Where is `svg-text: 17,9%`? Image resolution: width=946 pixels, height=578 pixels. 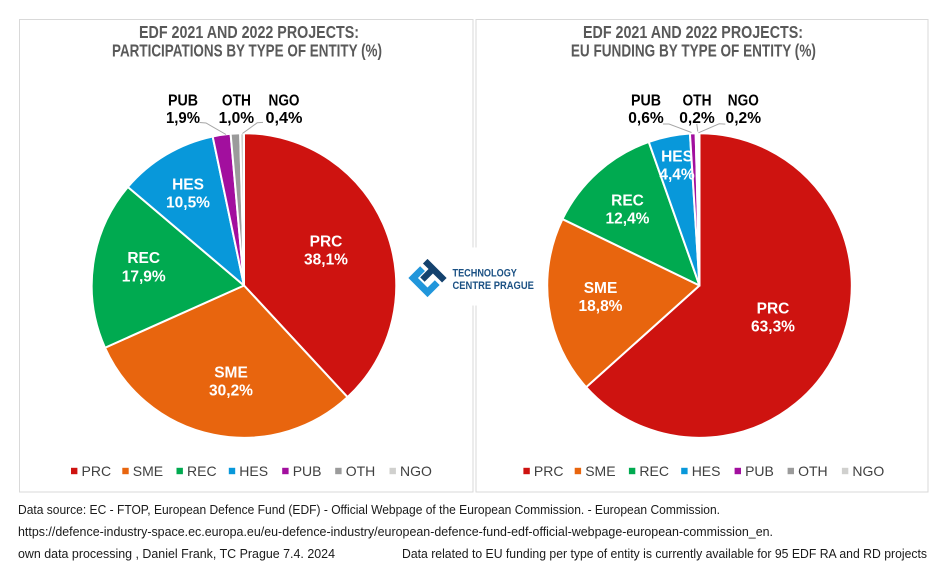
svg-text: 17,9% is located at coordinates (144, 276).